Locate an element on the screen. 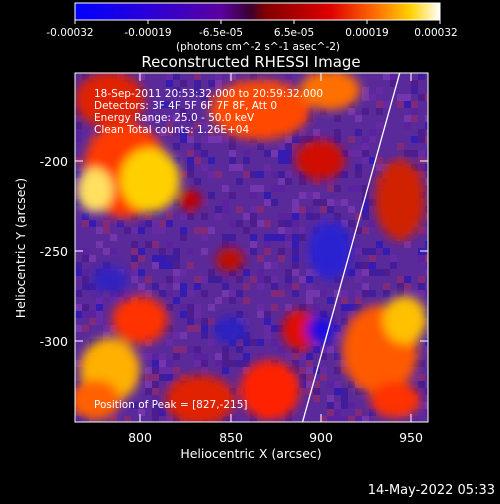 This screenshot has width=500, height=504. info-counts: Clean Total counts: 1.26E+04 is located at coordinates (171, 130).